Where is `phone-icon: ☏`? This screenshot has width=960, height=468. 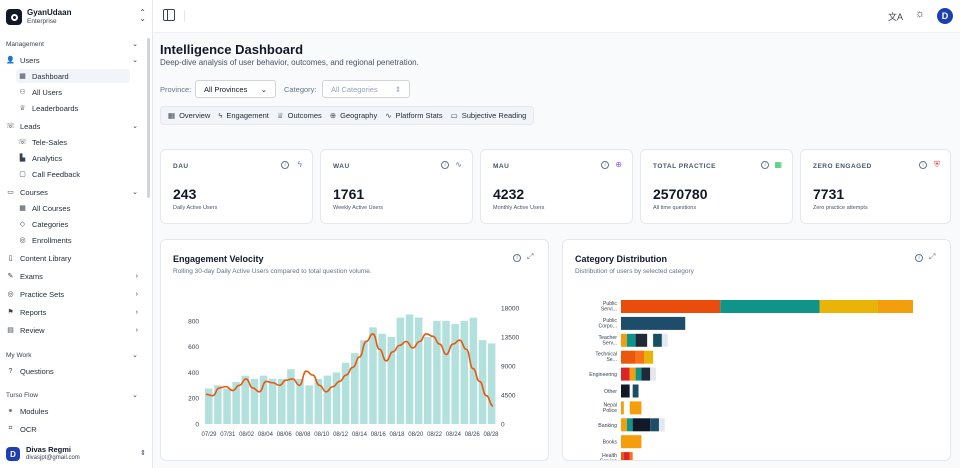
phone-icon: ☏ is located at coordinates (10, 126).